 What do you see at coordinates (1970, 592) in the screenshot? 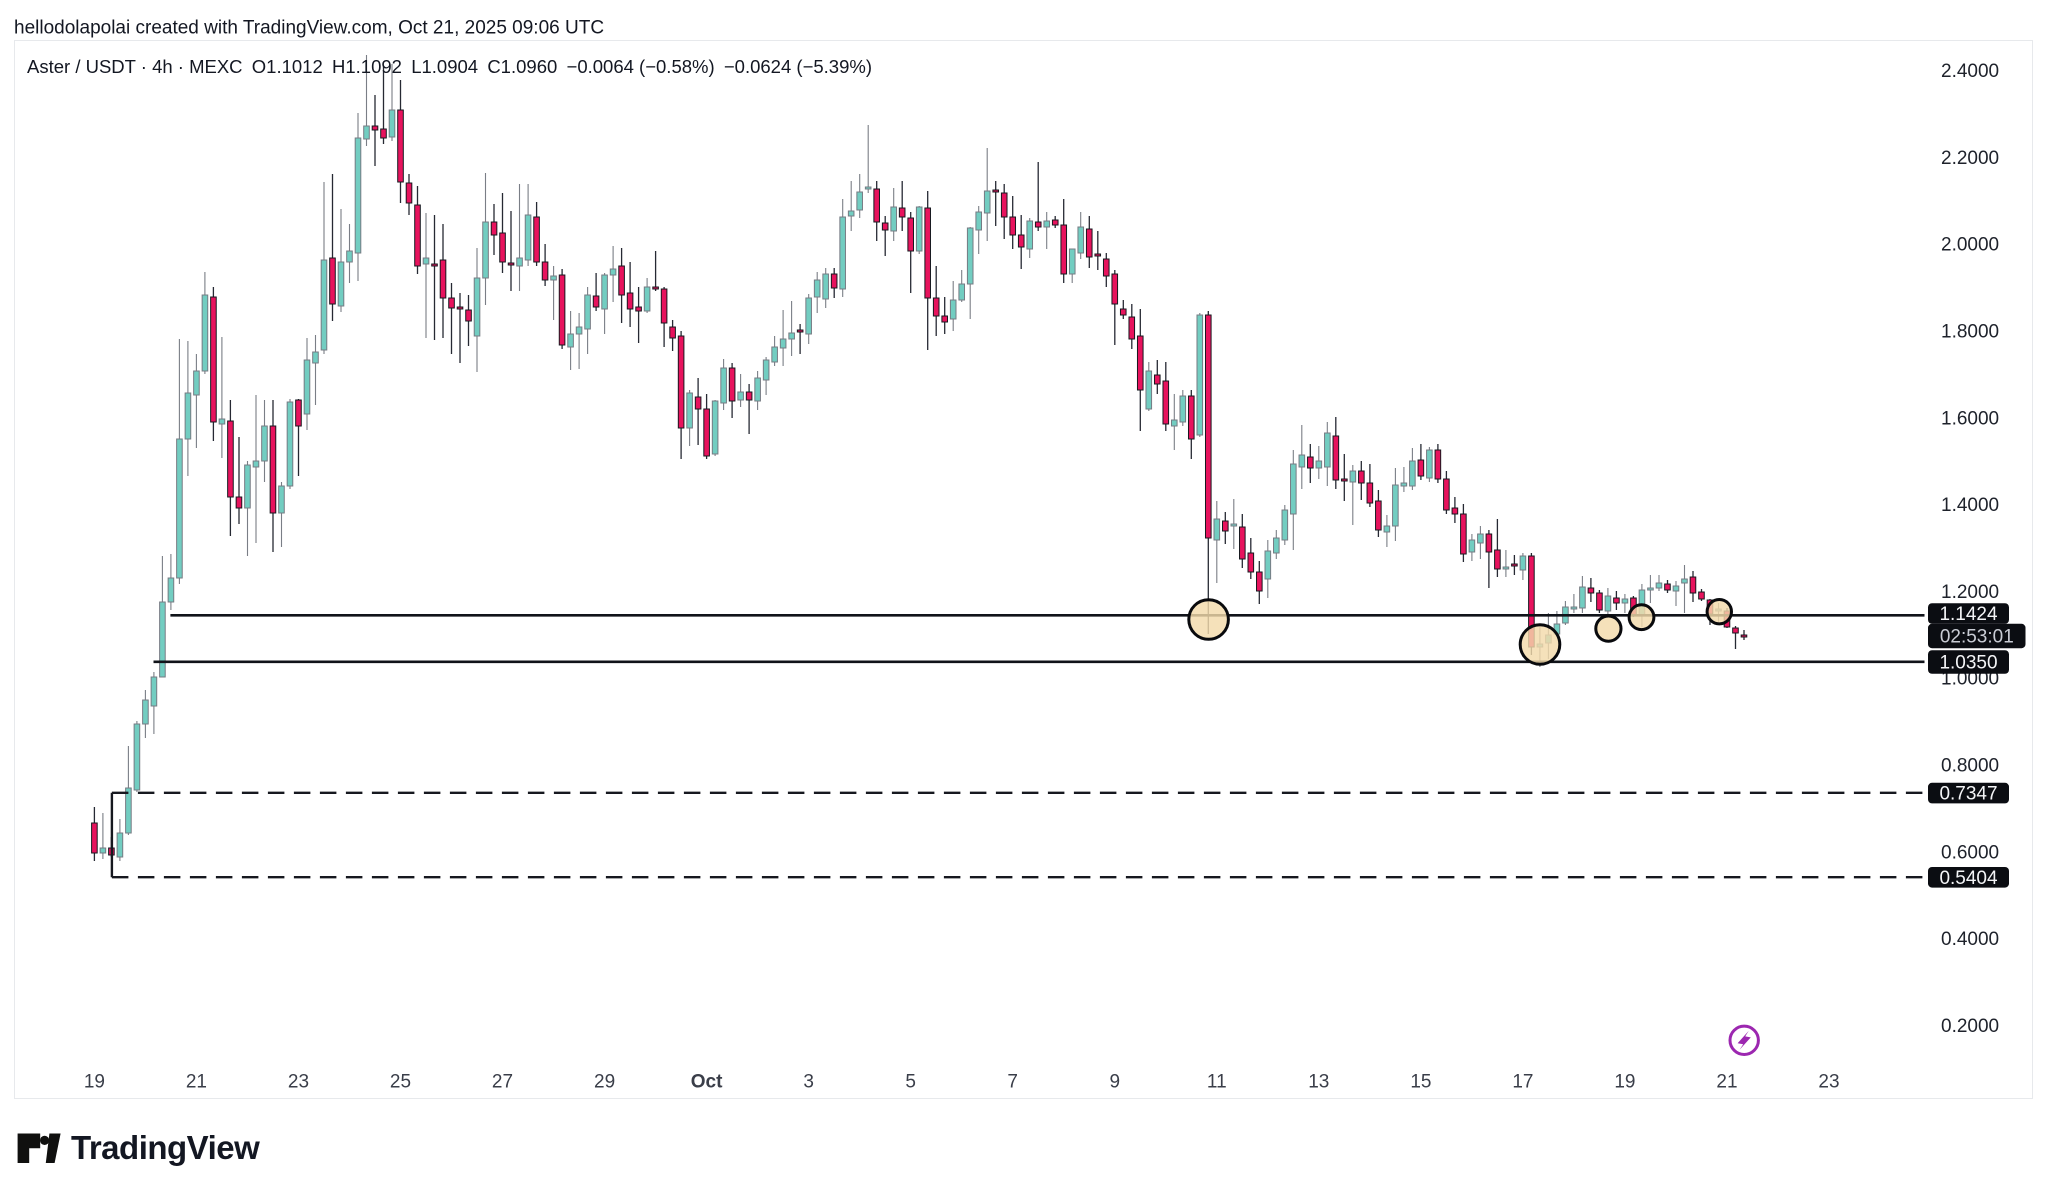
I see `svg-text: 1.2000` at bounding box center [1970, 592].